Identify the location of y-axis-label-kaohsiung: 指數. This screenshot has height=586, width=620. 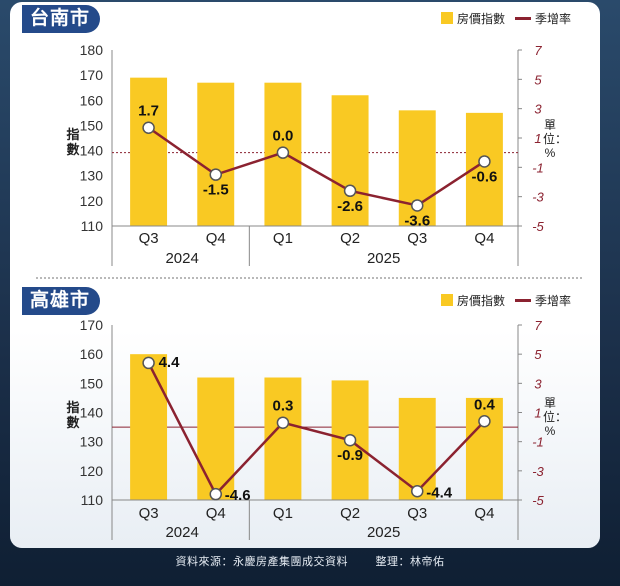
(73, 415).